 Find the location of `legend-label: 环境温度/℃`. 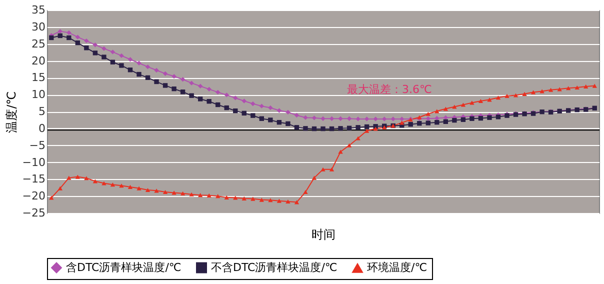

legend-label: 环境温度/℃ is located at coordinates (397, 267).